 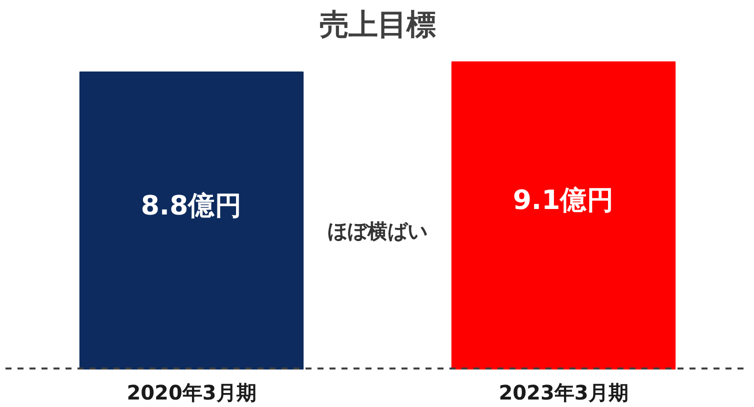 I want to click on annotation: ほぼ横ばい, so click(x=378, y=231).